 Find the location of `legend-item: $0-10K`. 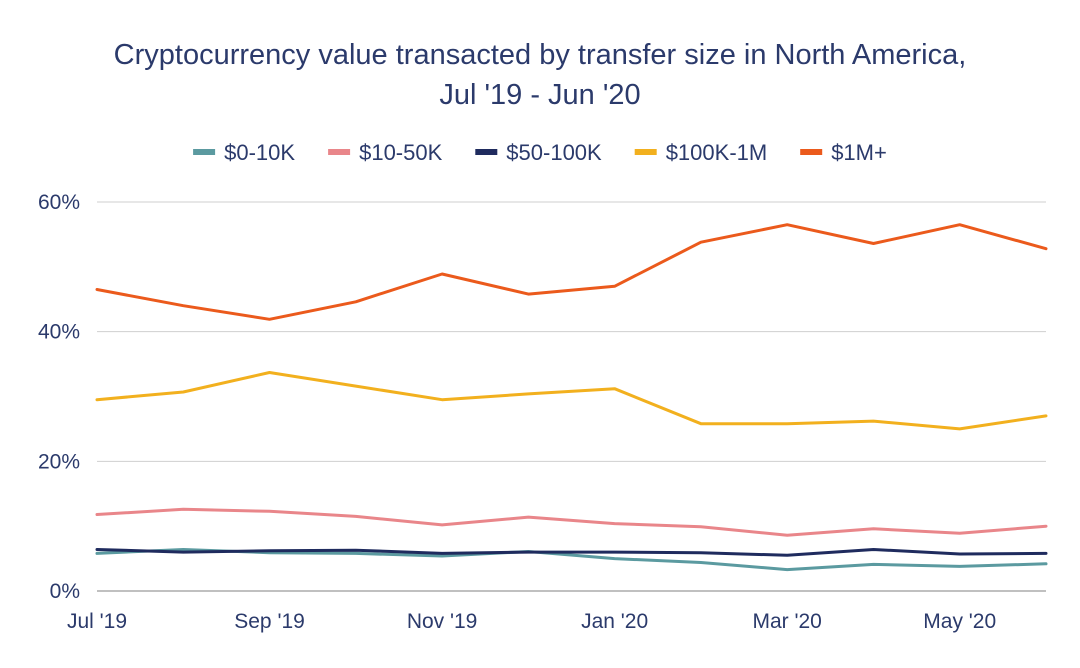

legend-item: $0-10K is located at coordinates (244, 152).